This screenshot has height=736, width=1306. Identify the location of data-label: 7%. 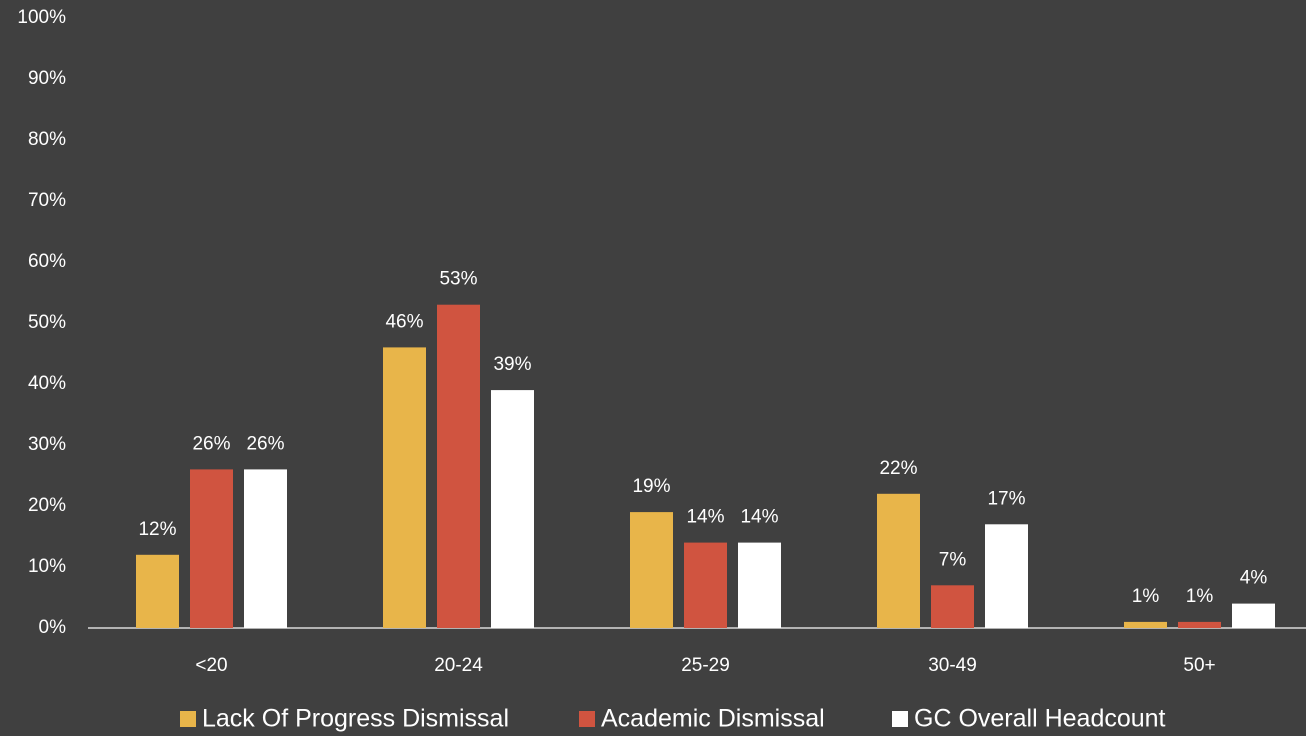
(953, 559).